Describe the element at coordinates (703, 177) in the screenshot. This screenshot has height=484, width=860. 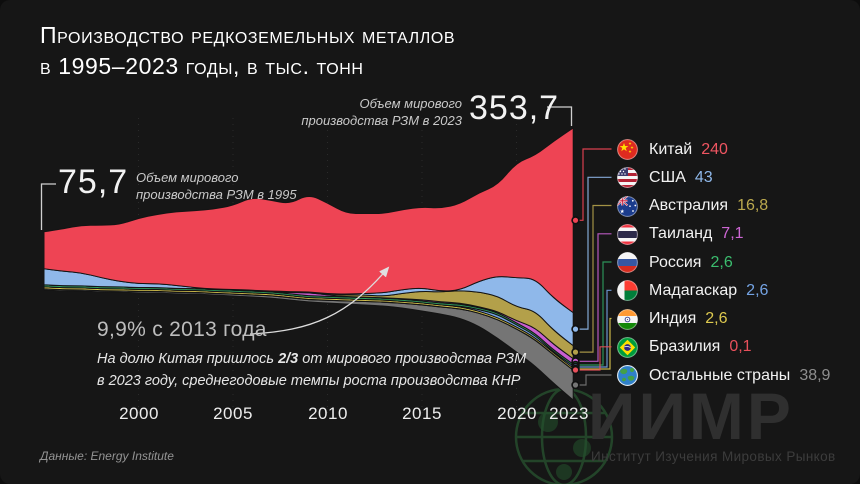
I see `legend-country-value: 43` at that location.